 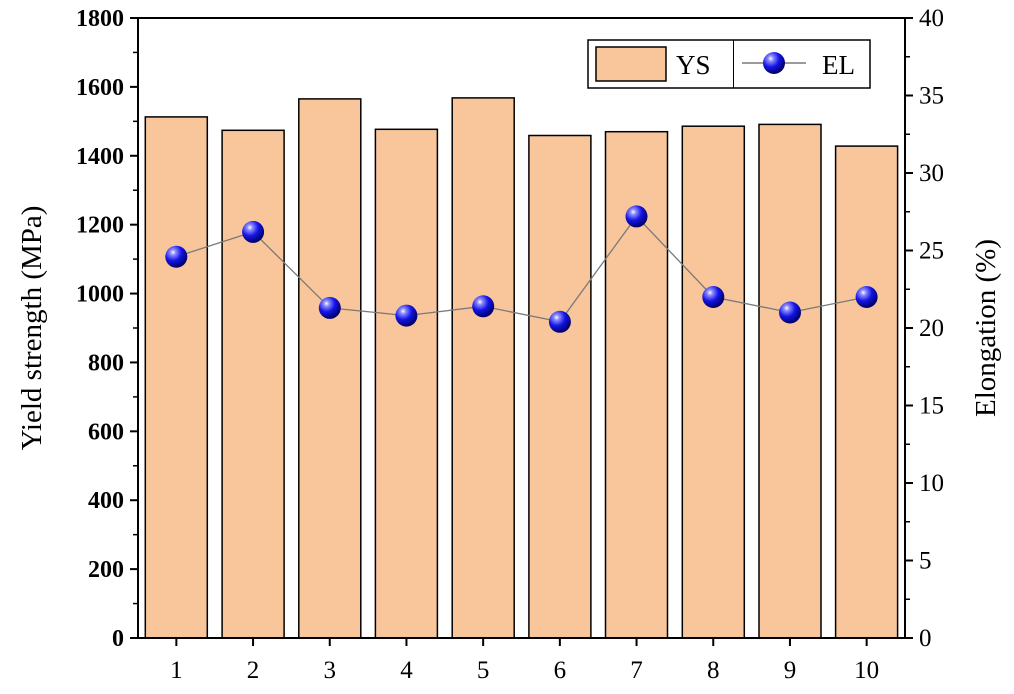 What do you see at coordinates (106, 363) in the screenshot?
I see `y-tick-label: 800` at bounding box center [106, 363].